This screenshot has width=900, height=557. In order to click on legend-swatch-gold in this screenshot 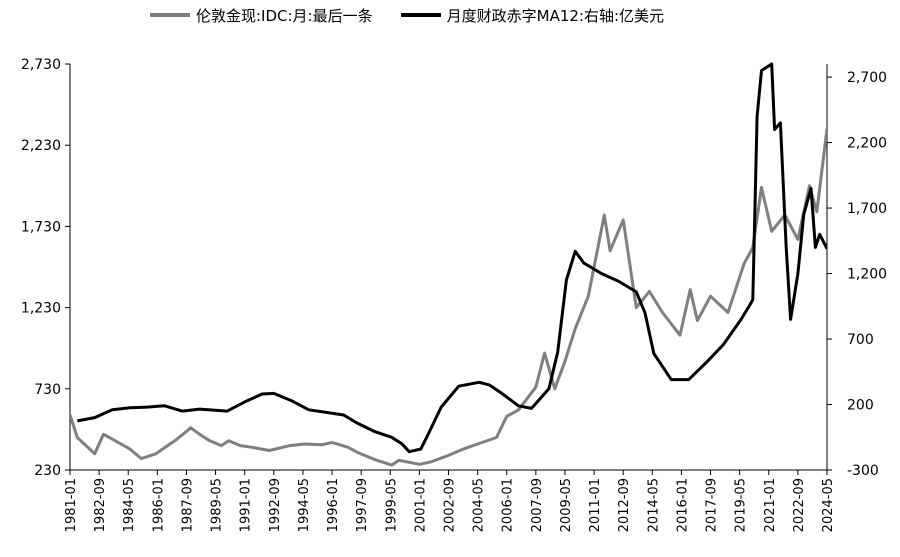, I will do `click(170, 15)`.